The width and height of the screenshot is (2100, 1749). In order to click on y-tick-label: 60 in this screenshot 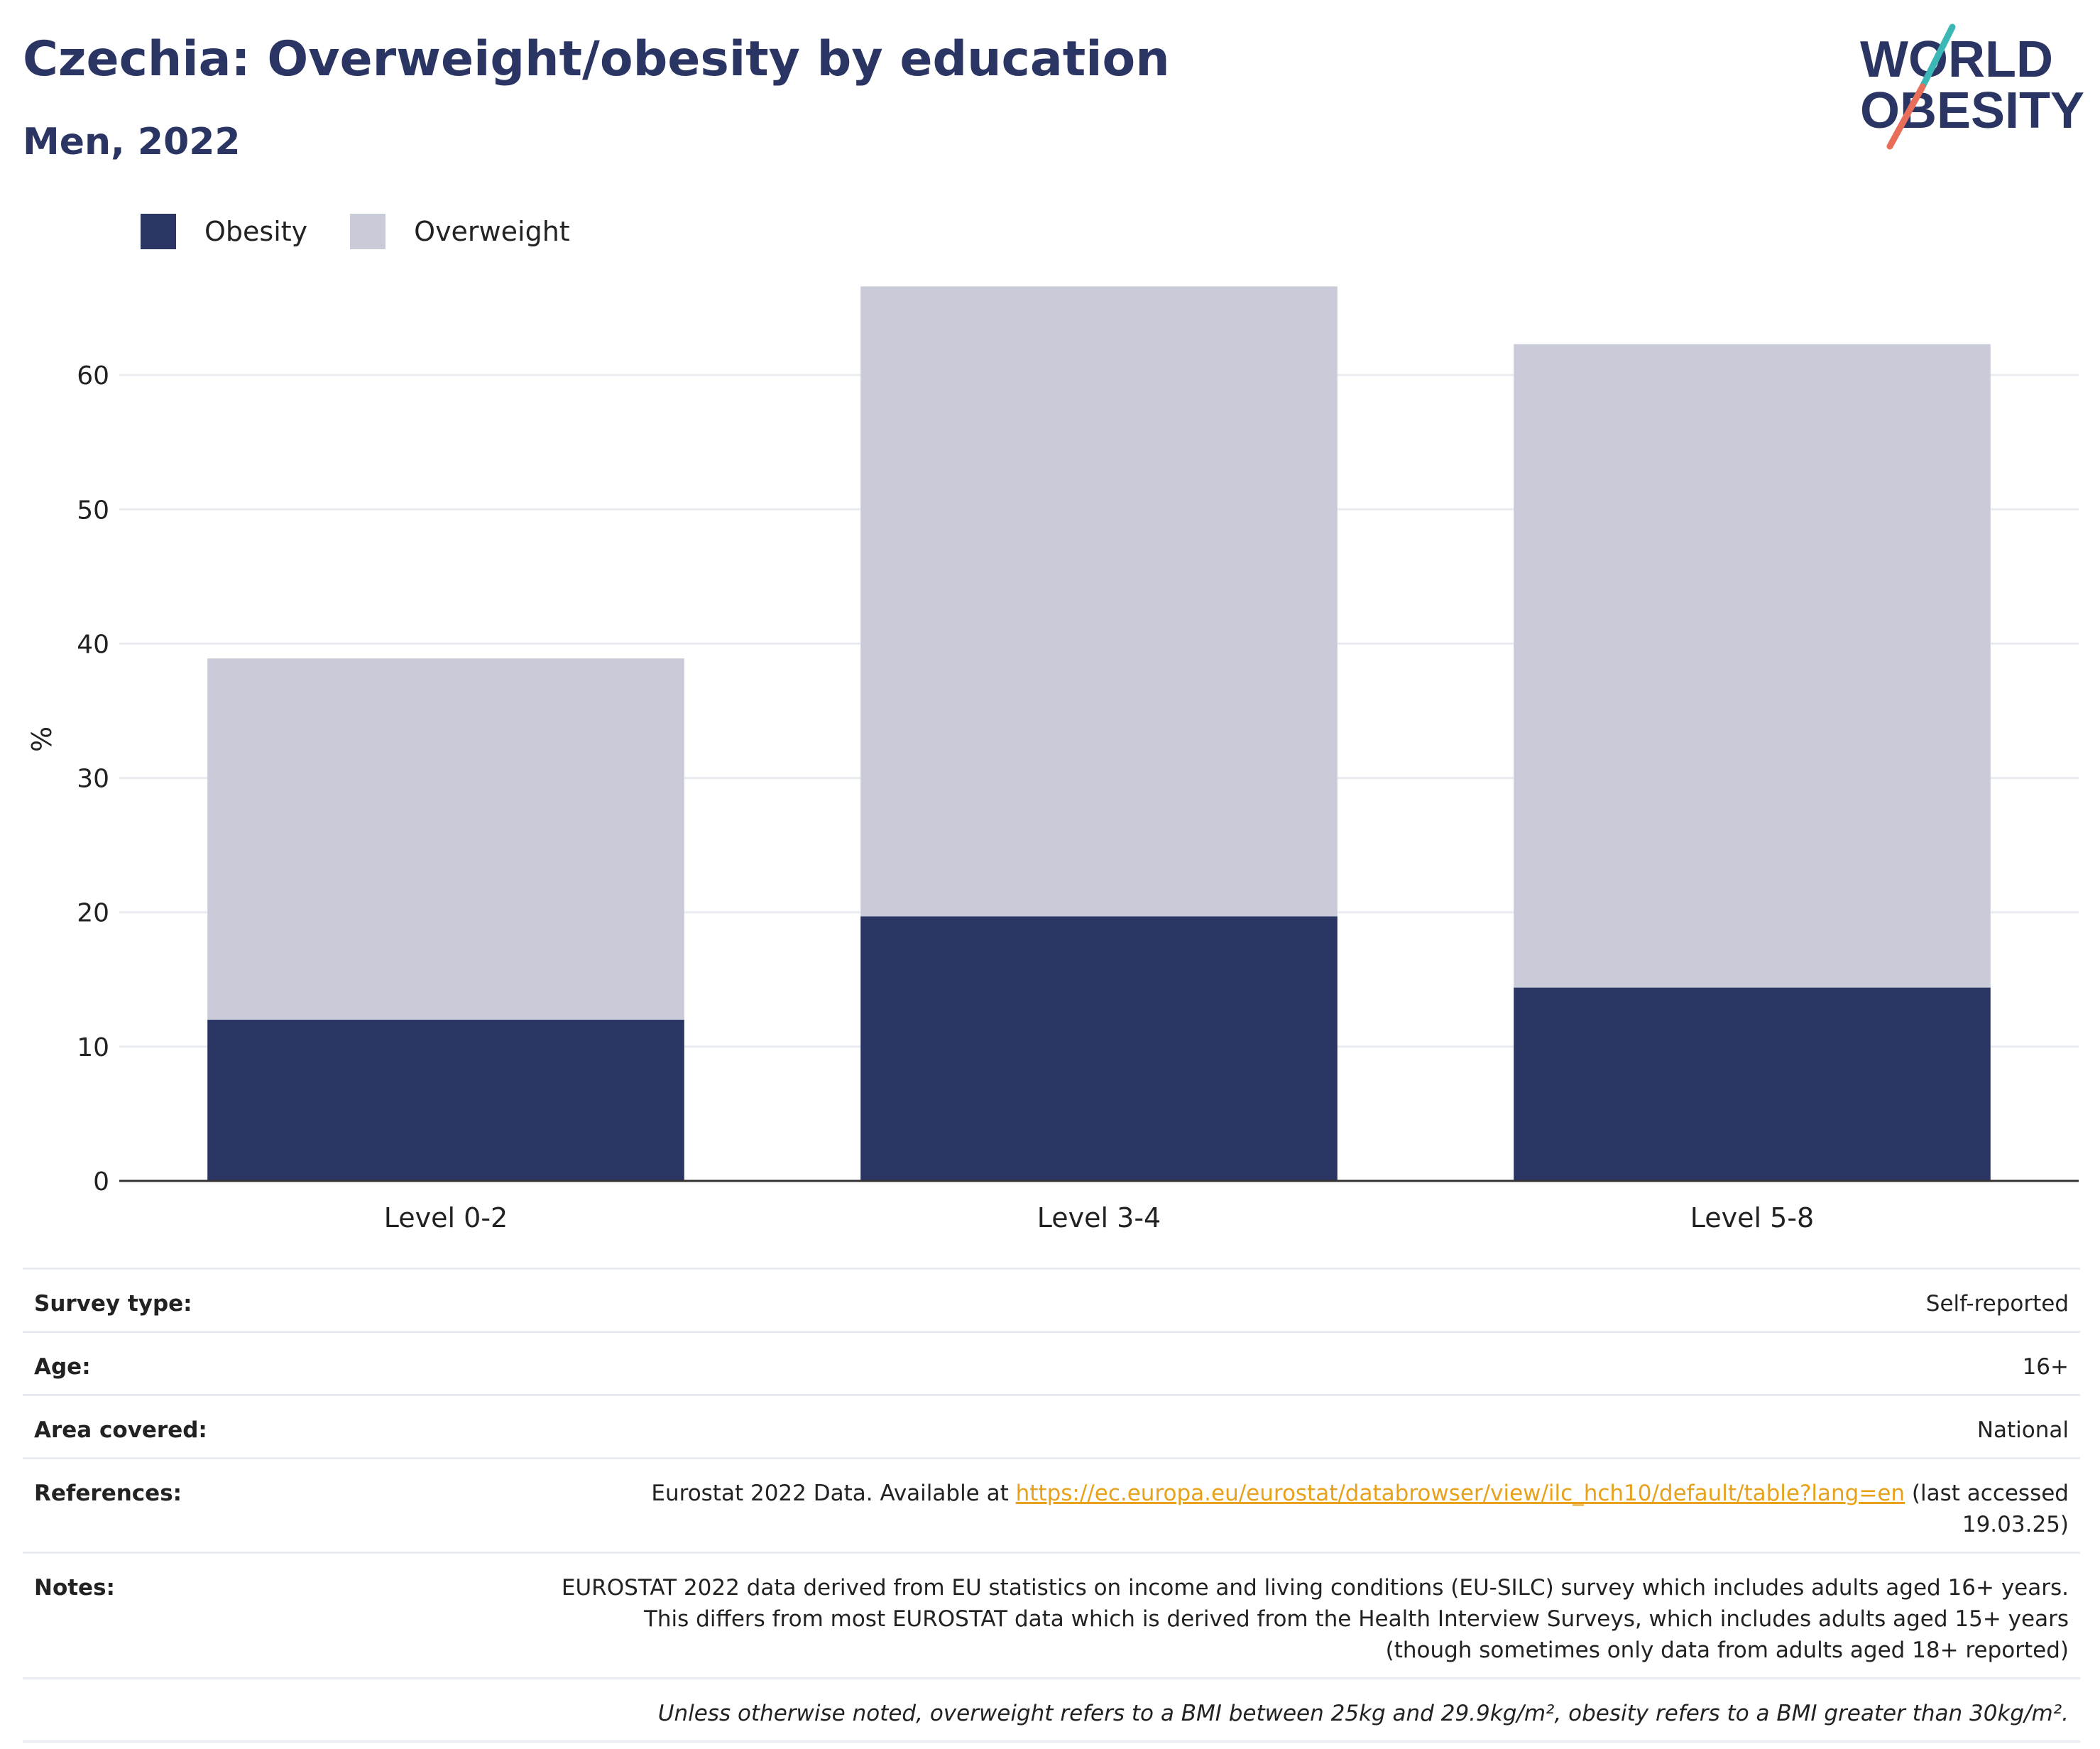, I will do `click(93, 376)`.